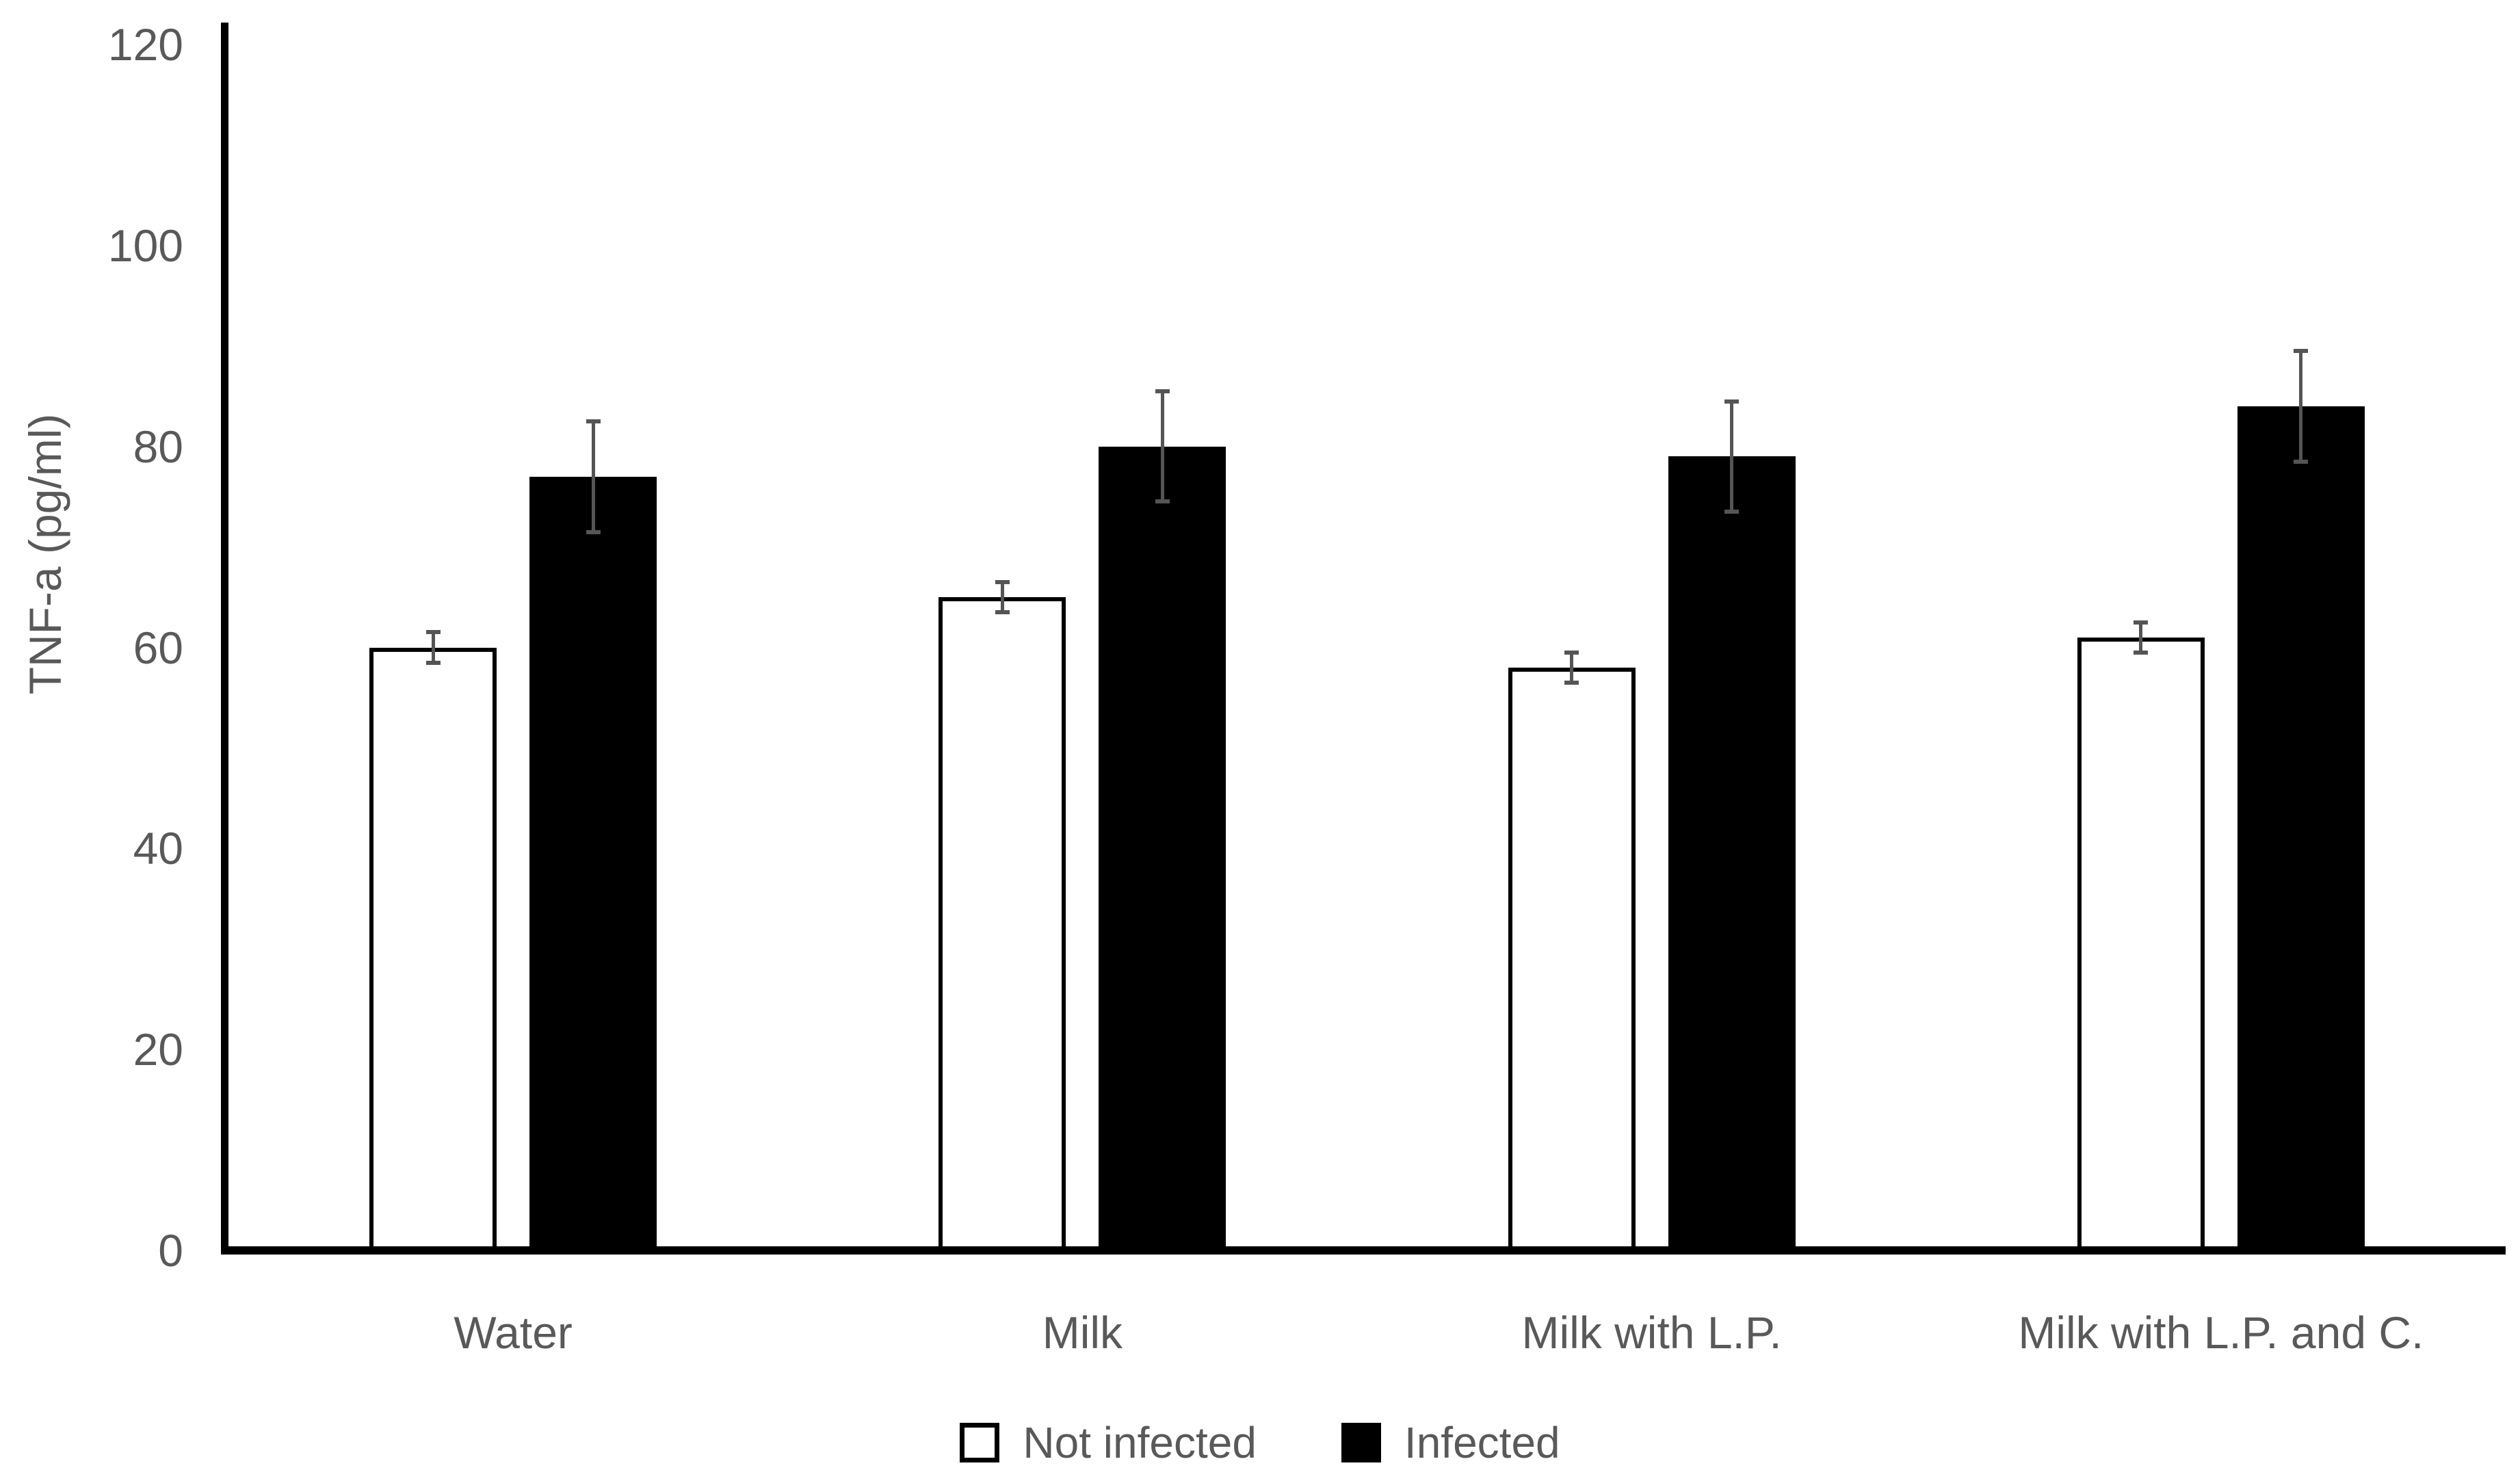 The height and width of the screenshot is (1483, 2520). What do you see at coordinates (145, 44) in the screenshot?
I see `y-tick-label-120: 120` at bounding box center [145, 44].